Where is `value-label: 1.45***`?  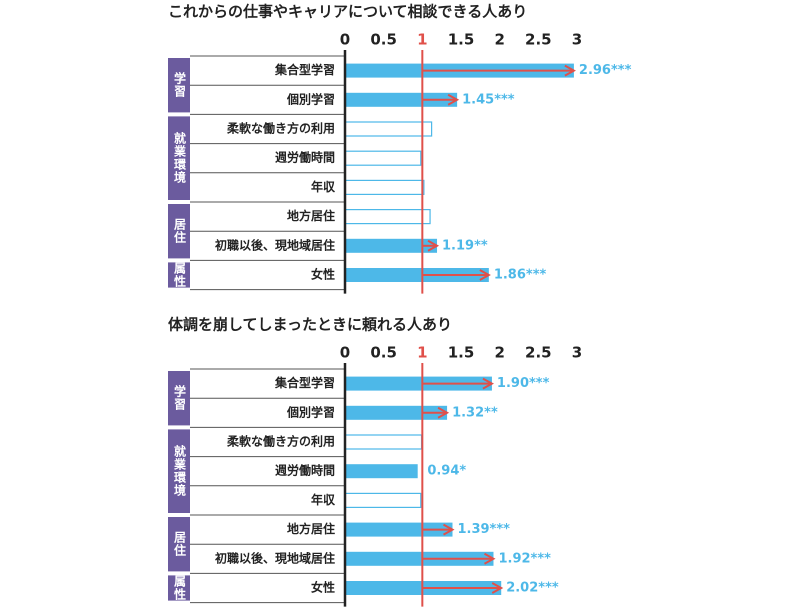
value-label: 1.45*** is located at coordinates (488, 99).